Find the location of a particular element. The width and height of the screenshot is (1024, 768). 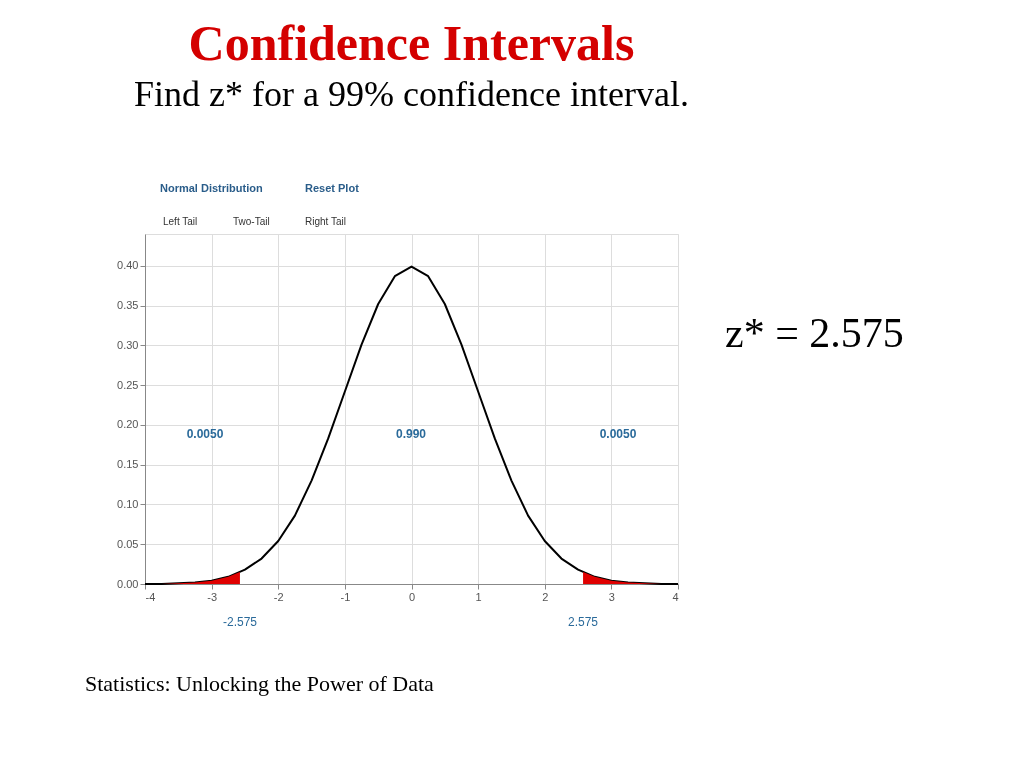

x-tick-label: 4 is located at coordinates (675, 596).